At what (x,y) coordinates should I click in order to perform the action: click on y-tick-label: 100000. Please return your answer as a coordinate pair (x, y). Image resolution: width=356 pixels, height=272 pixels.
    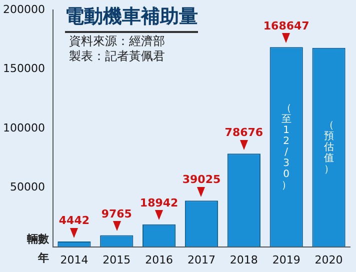
    Looking at the image, I should click on (23, 127).